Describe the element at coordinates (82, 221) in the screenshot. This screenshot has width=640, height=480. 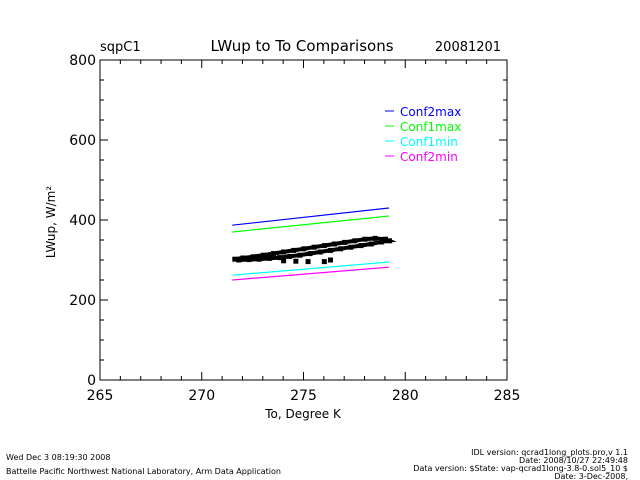
I see `y-tick-label: 400` at that location.